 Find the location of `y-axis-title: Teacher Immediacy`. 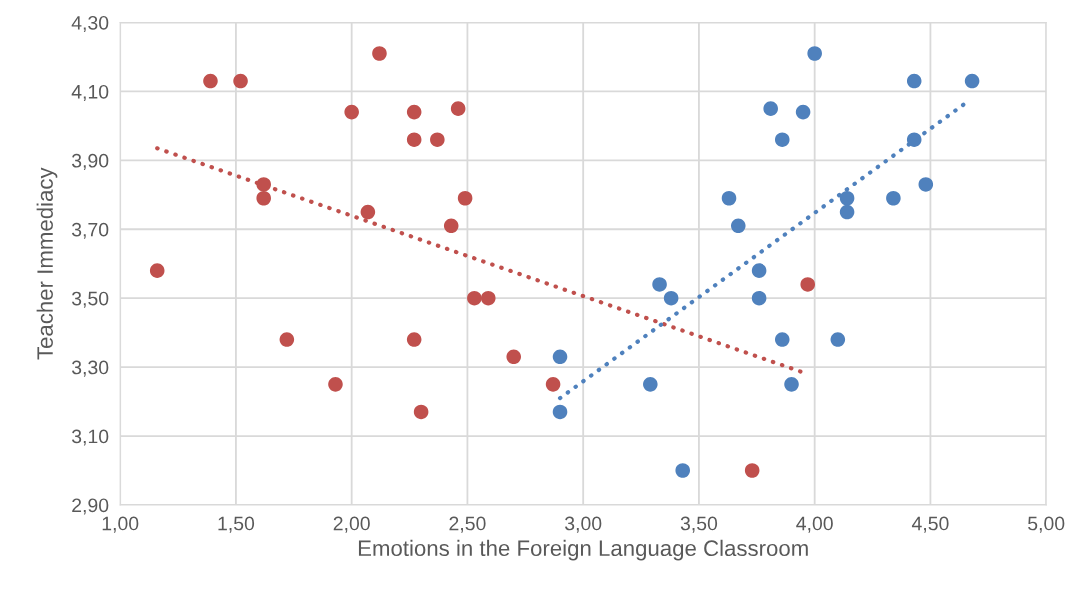

y-axis-title: Teacher Immediacy is located at coordinates (47, 263).